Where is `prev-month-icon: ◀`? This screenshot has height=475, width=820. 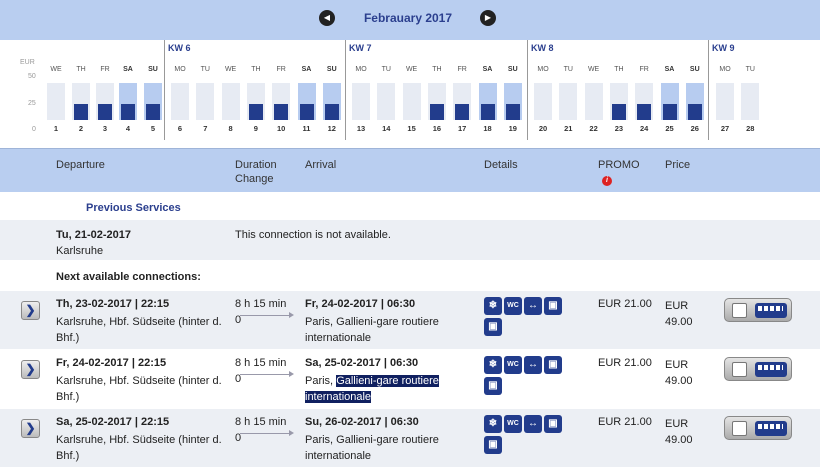 prev-month-icon: ◀ is located at coordinates (327, 18).